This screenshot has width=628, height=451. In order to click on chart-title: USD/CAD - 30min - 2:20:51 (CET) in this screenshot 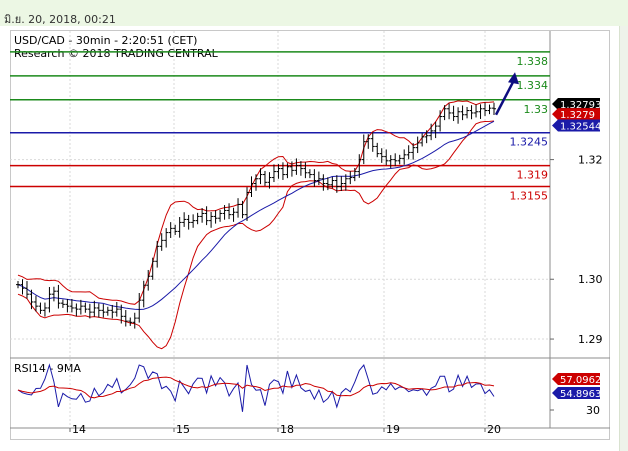, I will do `click(106, 40)`.